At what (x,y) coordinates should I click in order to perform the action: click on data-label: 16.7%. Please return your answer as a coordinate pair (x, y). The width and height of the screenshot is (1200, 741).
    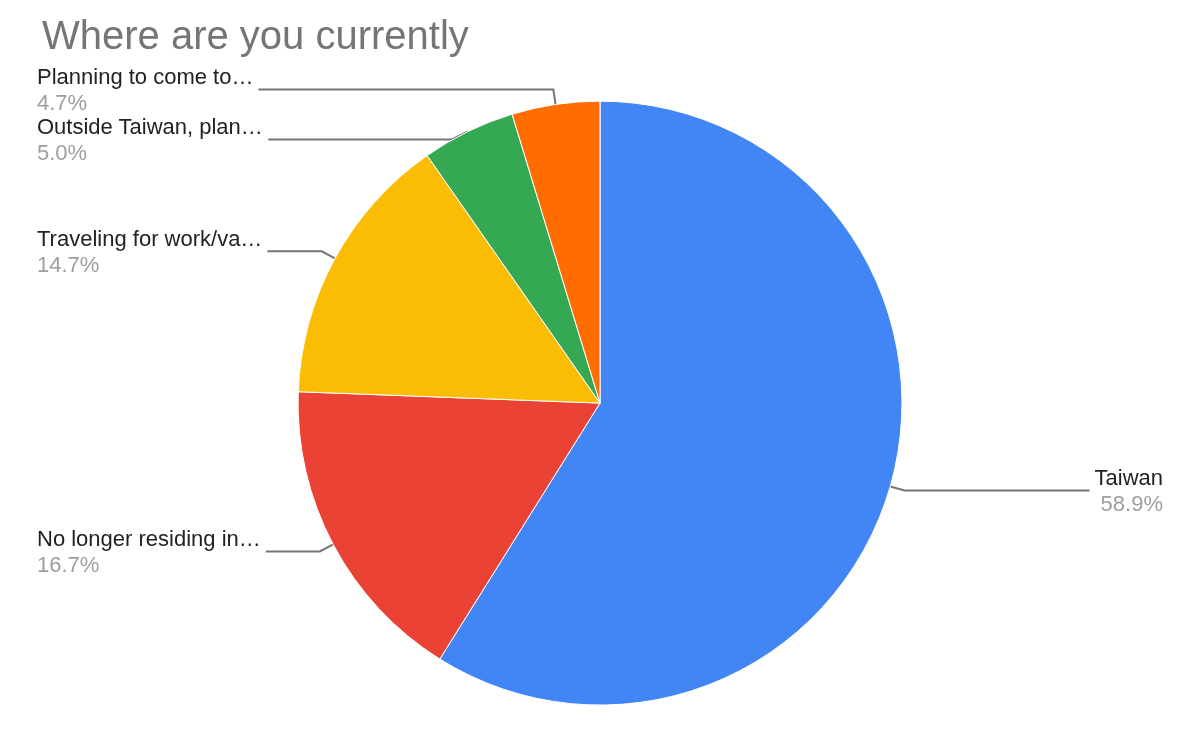
    Looking at the image, I should click on (68, 564).